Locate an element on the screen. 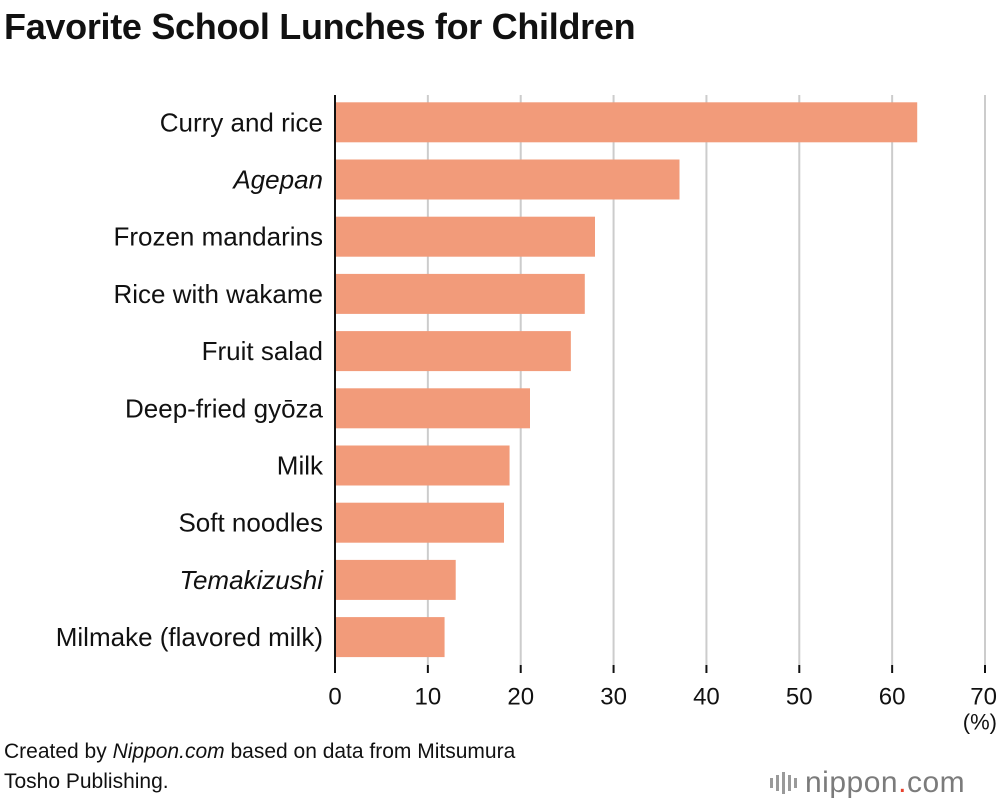  x-unit-label: (%) is located at coordinates (980, 722).